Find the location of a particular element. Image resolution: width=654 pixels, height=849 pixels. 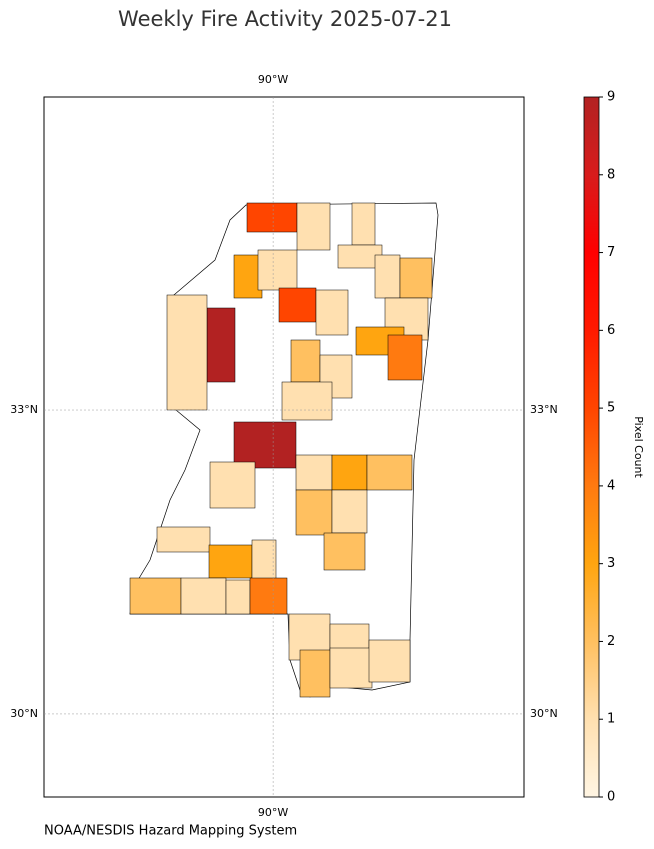

colorbar-tick-label: 1 is located at coordinates (611, 719).